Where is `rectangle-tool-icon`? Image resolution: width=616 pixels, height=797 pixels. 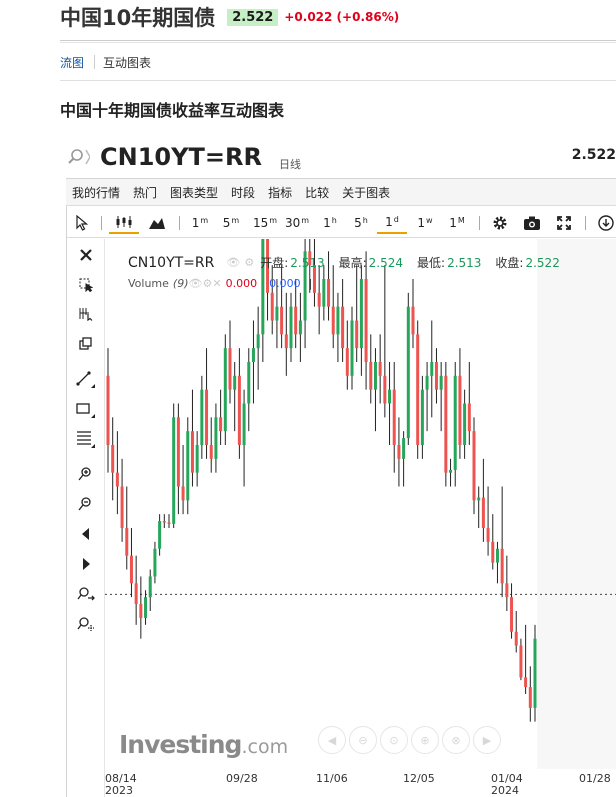 rectangle-tool-icon is located at coordinates (86, 409).